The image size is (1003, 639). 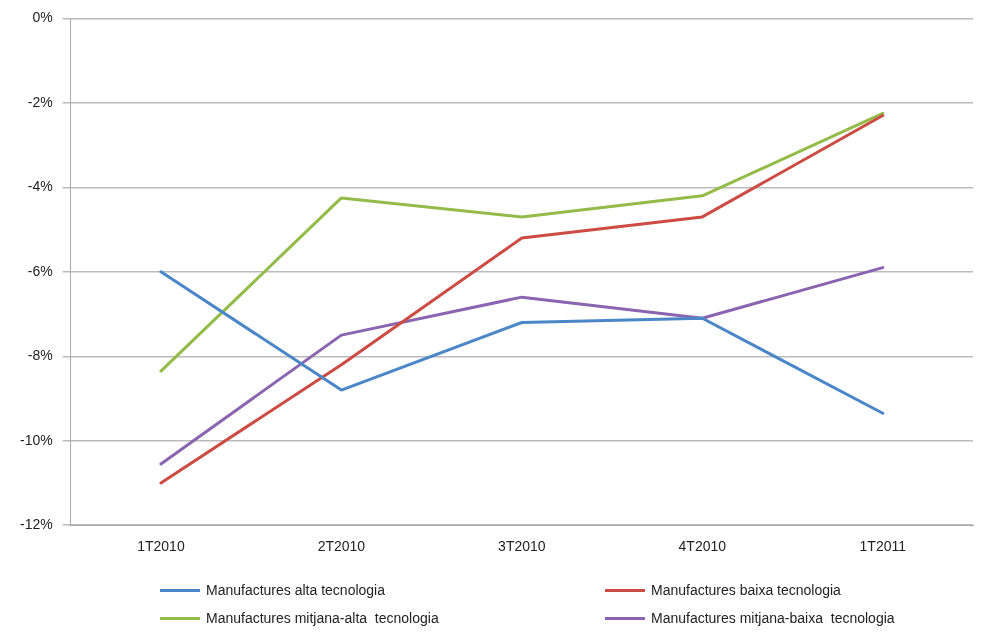 I want to click on y-tick-label: -12%, so click(x=36, y=524).